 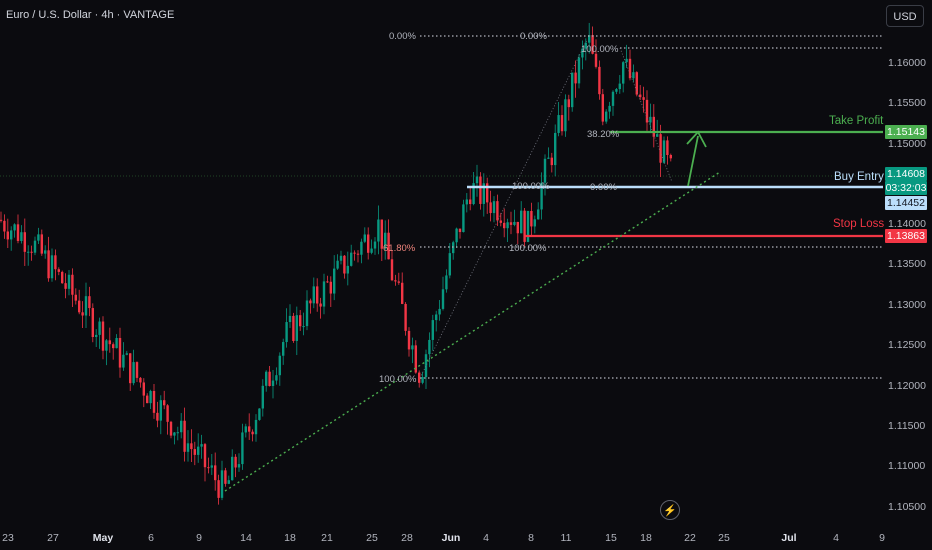 I want to click on take-profit-price-tag: 1.15143, so click(x=906, y=132).